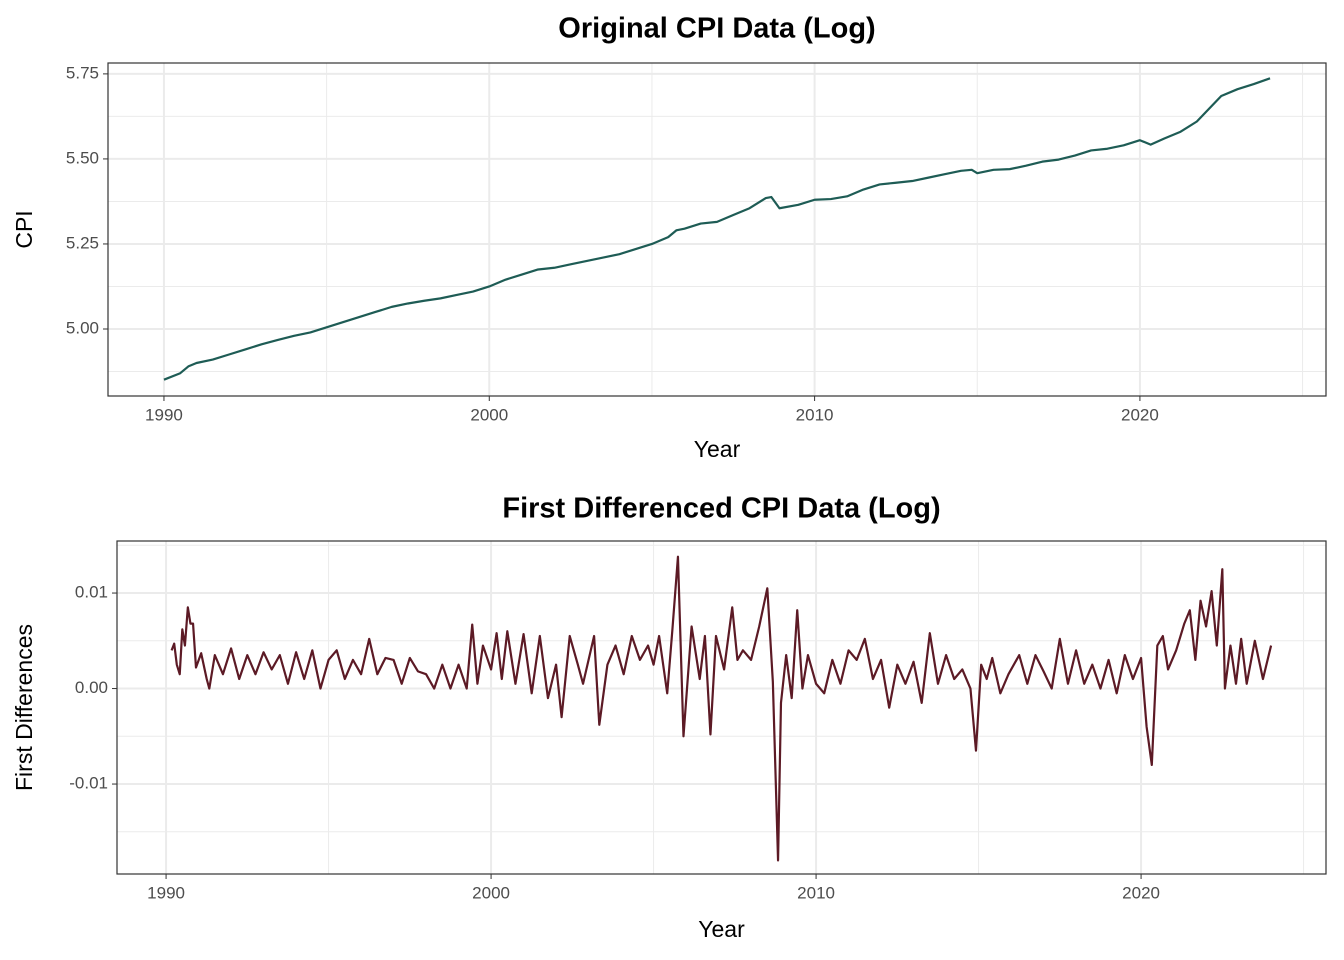 Image resolution: width=1344 pixels, height=960 pixels. I want to click on y-tick-label: 5.75, so click(82, 72).